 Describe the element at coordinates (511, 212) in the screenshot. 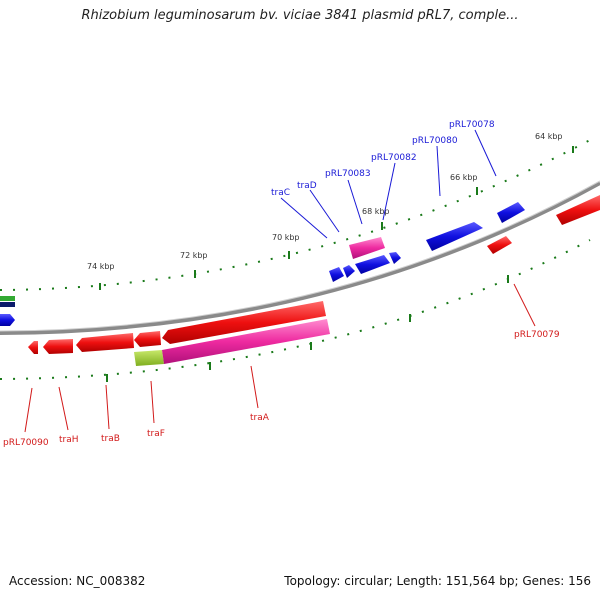

I see `gene-pRL70078` at that location.